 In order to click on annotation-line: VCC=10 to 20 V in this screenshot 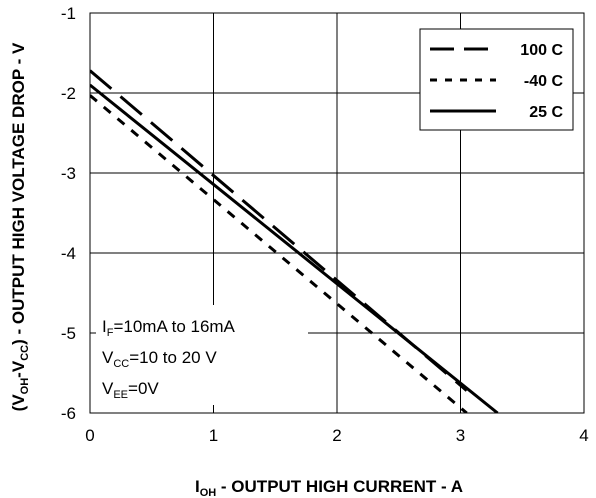, I will do `click(159, 359)`.